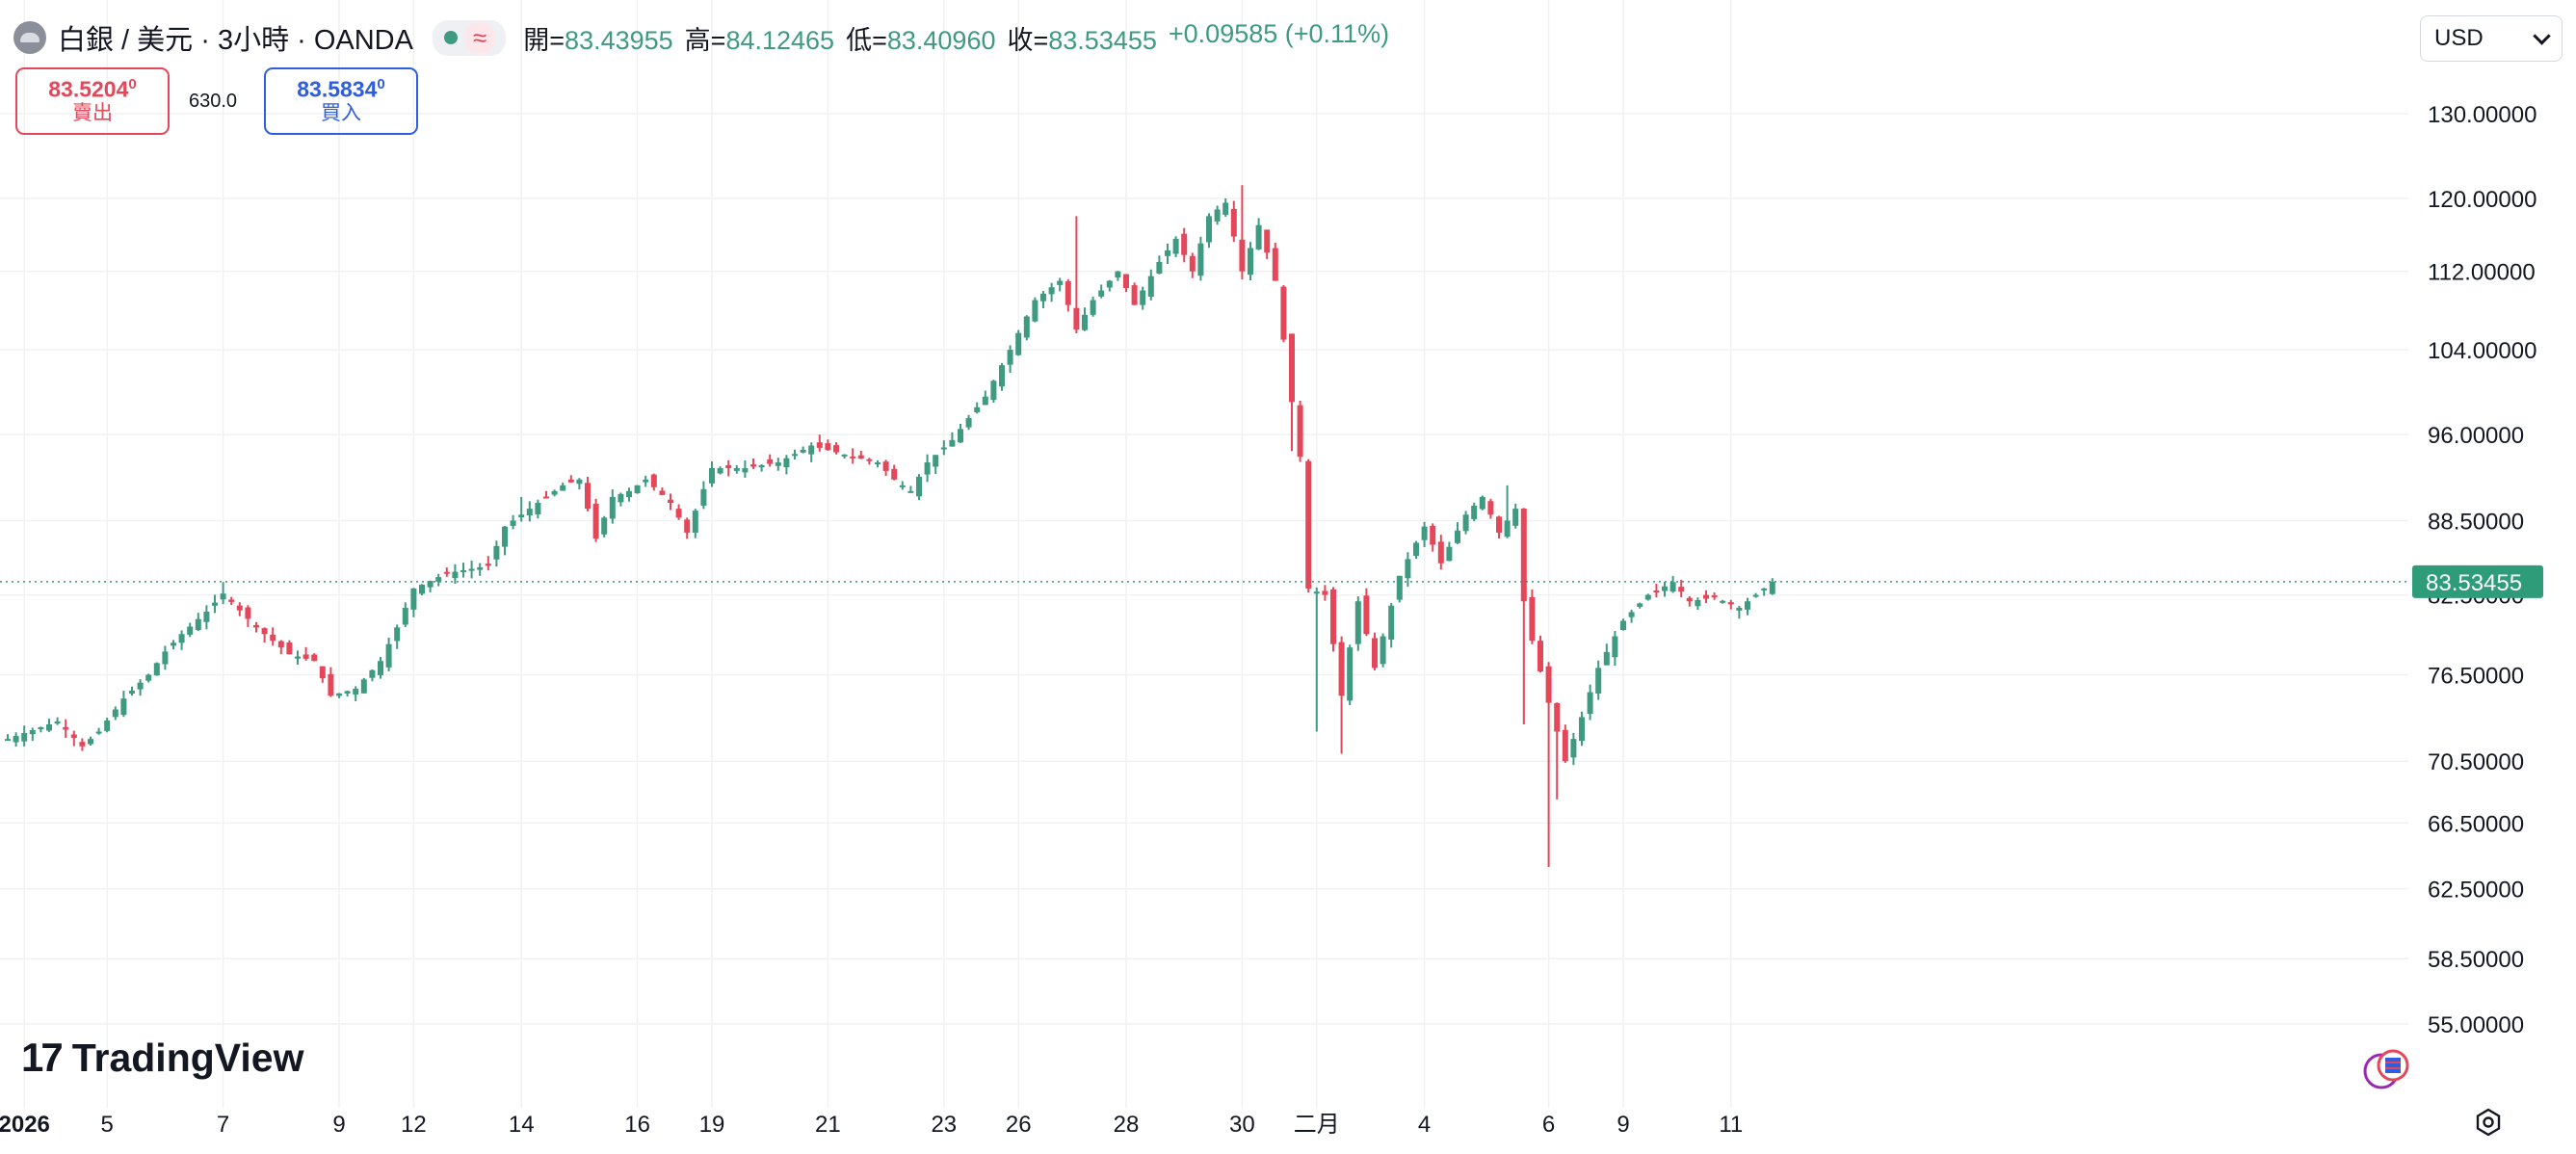 This screenshot has height=1154, width=2576. Describe the element at coordinates (2476, 762) in the screenshot. I see `price-tick-label: 70.50000` at that location.